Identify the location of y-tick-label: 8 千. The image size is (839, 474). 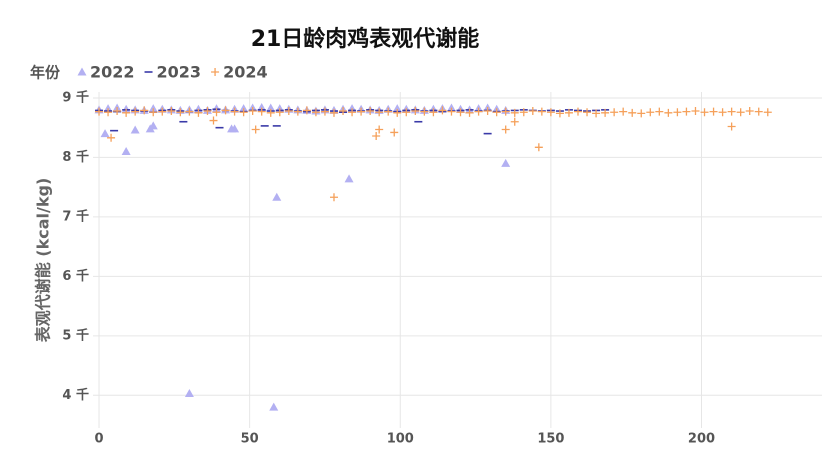
(75, 157).